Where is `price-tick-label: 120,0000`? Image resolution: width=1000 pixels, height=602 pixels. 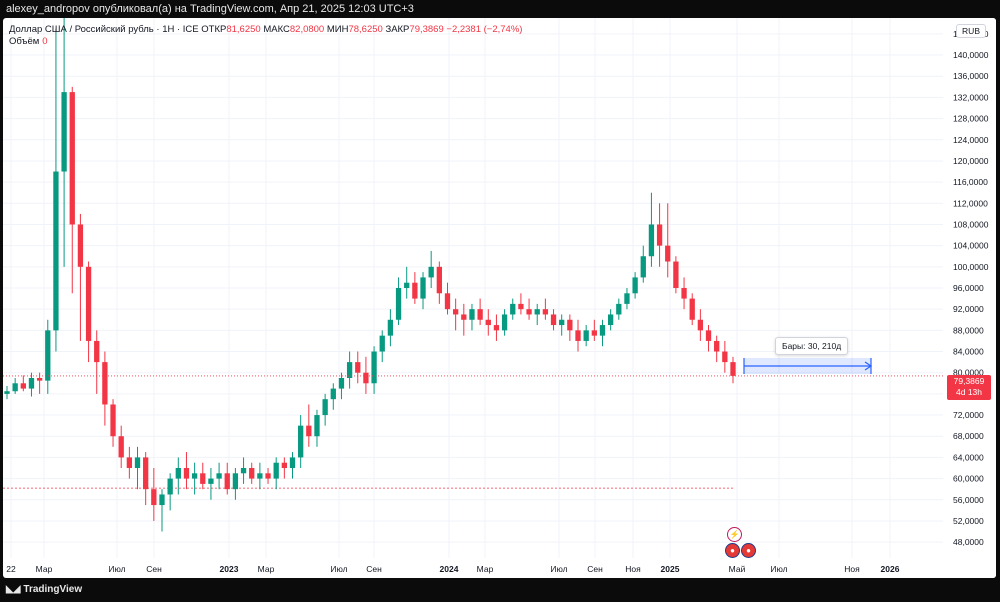
price-tick-label: 120,0000 is located at coordinates (971, 161).